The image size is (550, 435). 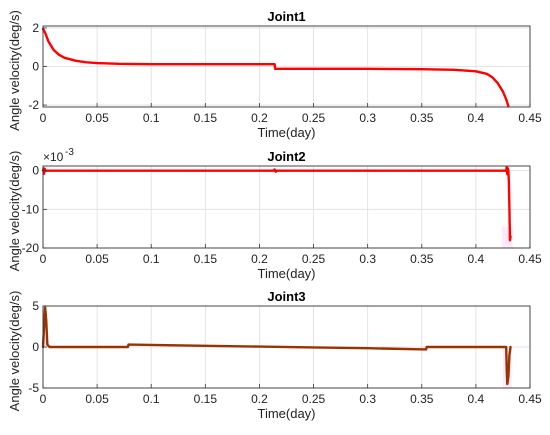 What do you see at coordinates (33, 105) in the screenshot?
I see `y-tick-label: -2` at bounding box center [33, 105].